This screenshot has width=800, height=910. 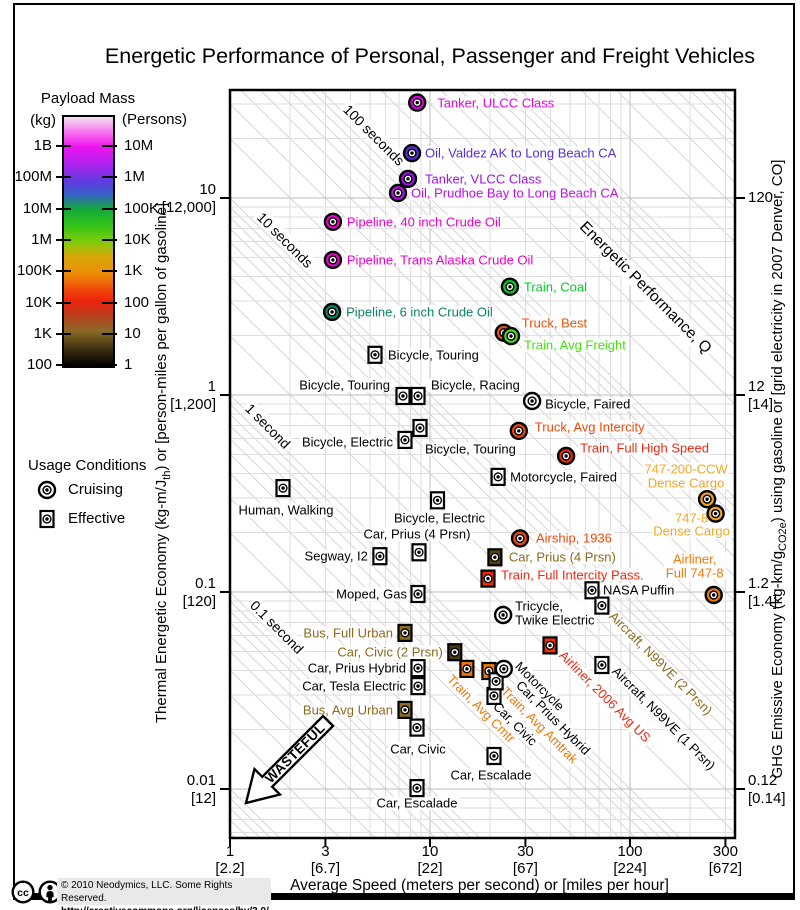 I want to click on data-point-label: Train, Full Intercity Pass., so click(x=572, y=574).